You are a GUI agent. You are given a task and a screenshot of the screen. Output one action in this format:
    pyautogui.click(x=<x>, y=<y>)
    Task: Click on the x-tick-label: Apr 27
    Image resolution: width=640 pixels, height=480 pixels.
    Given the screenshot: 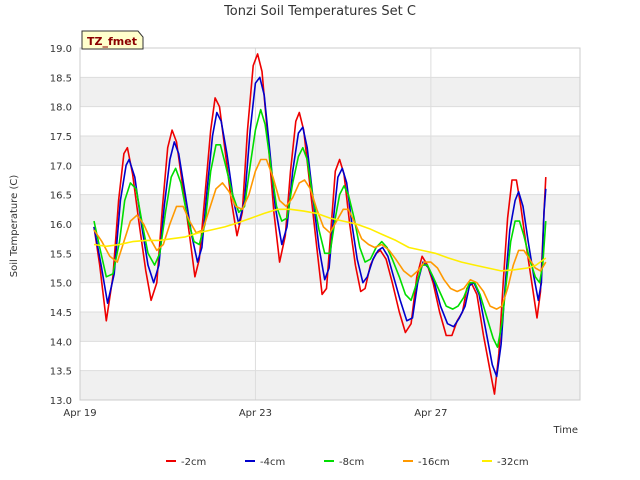 What is the action you would take?
    pyautogui.click(x=430, y=413)
    